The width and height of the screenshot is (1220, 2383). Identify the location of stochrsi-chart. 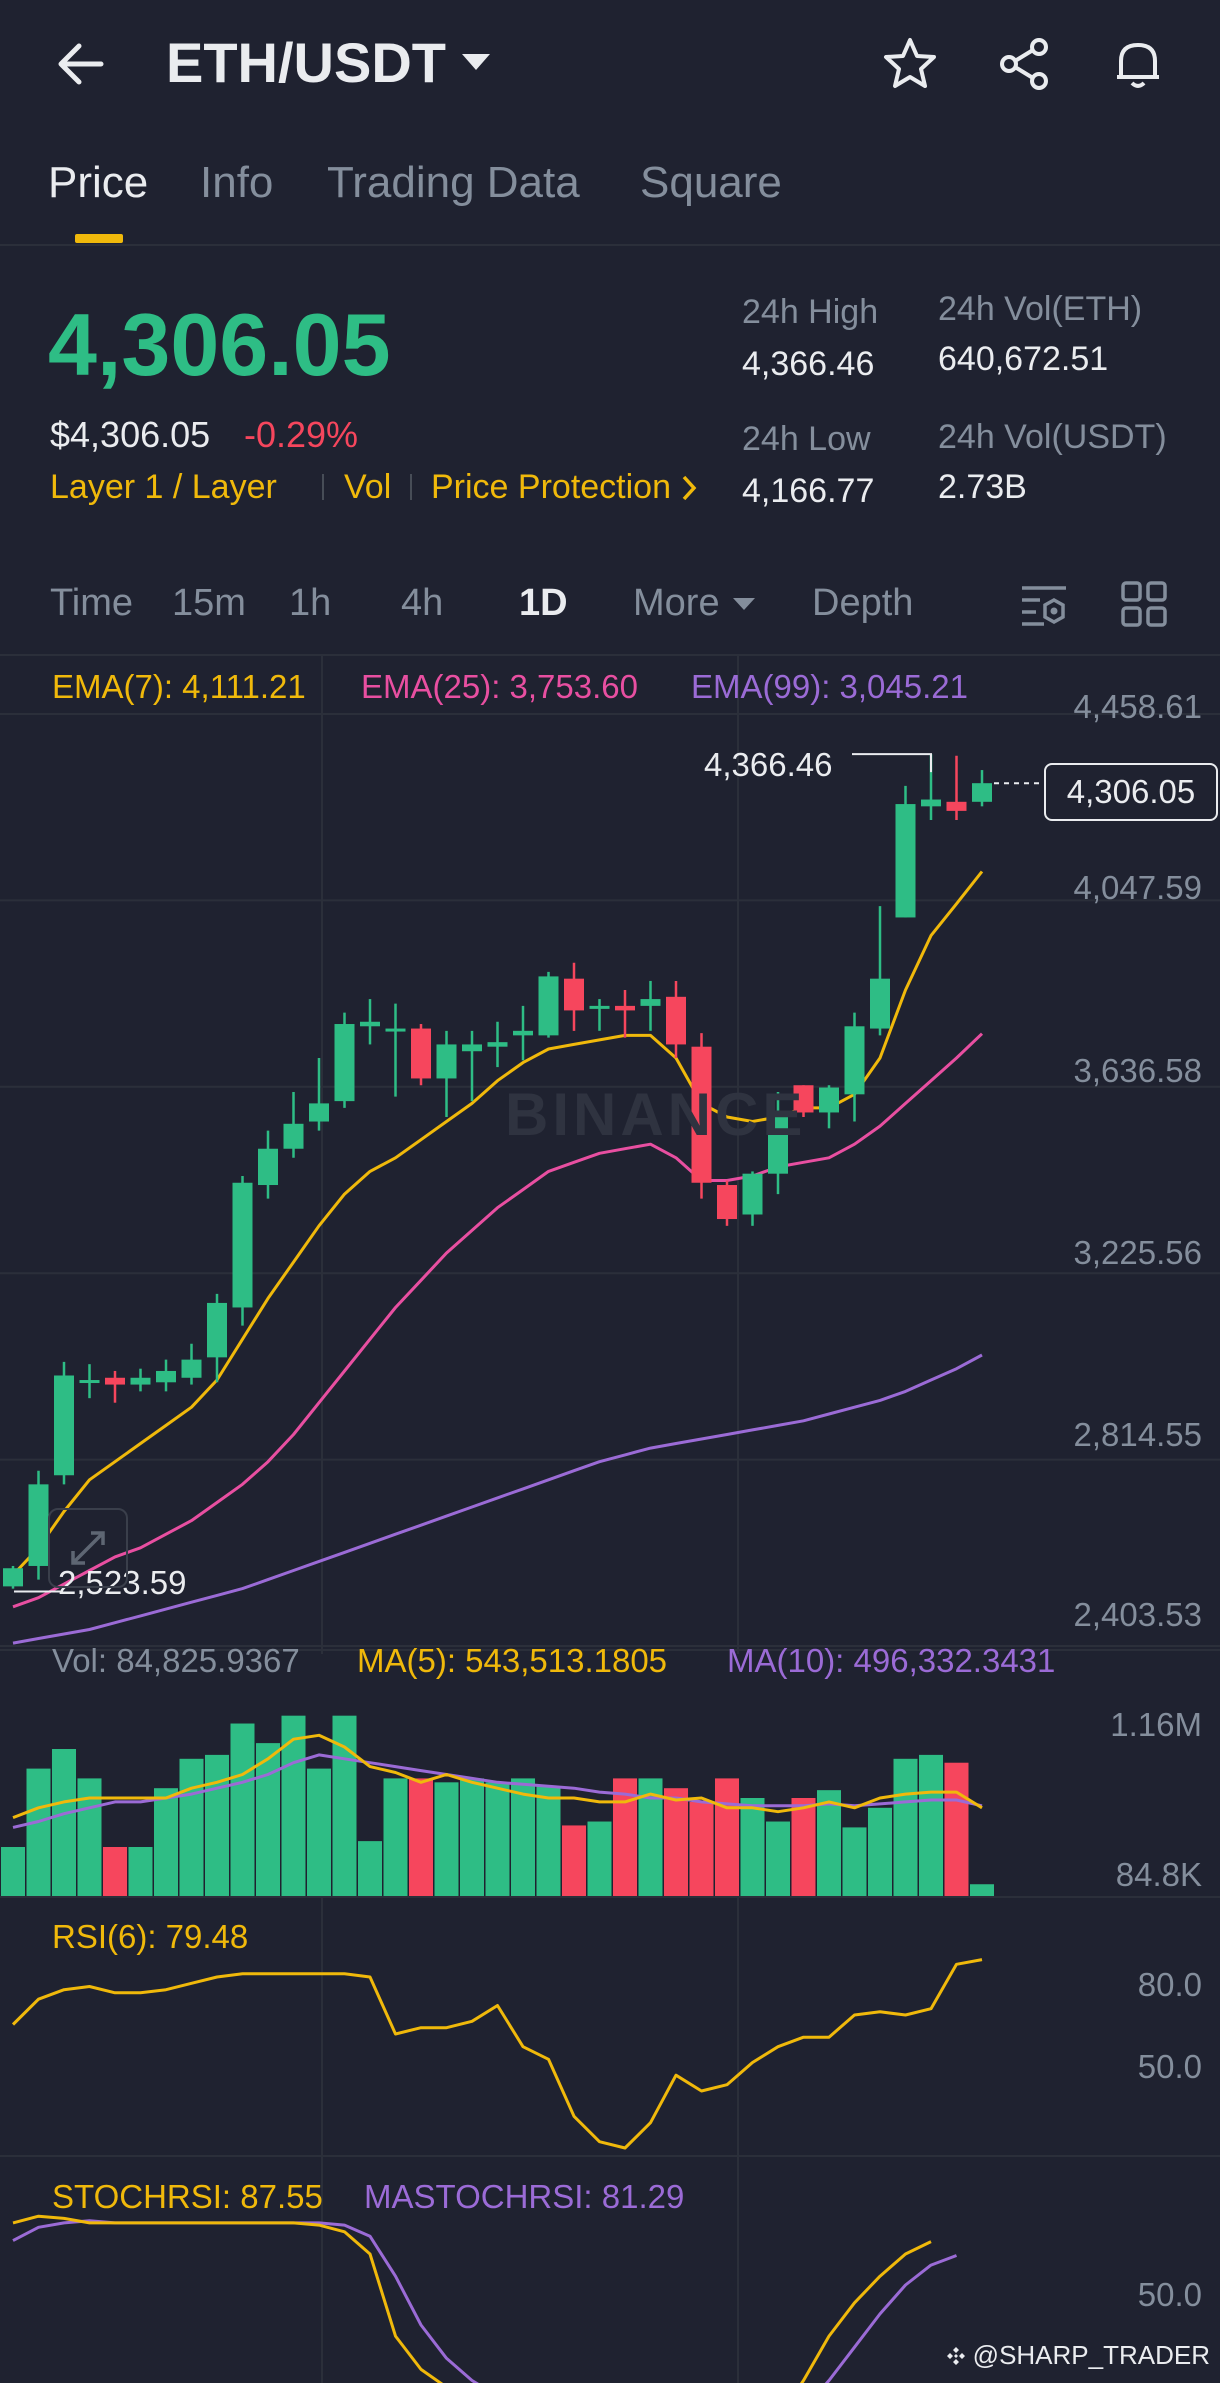
(485, 2269).